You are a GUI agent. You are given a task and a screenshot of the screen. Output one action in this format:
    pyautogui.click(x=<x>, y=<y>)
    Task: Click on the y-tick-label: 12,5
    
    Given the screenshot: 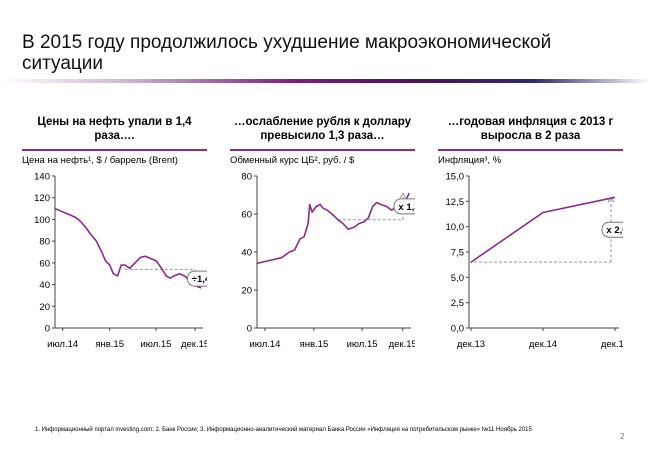 What is the action you would take?
    pyautogui.click(x=455, y=202)
    